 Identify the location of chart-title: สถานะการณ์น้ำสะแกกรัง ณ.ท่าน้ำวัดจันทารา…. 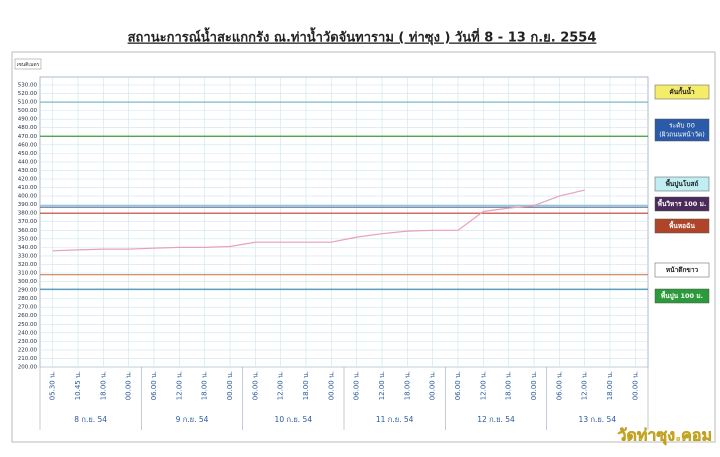
(362, 36).